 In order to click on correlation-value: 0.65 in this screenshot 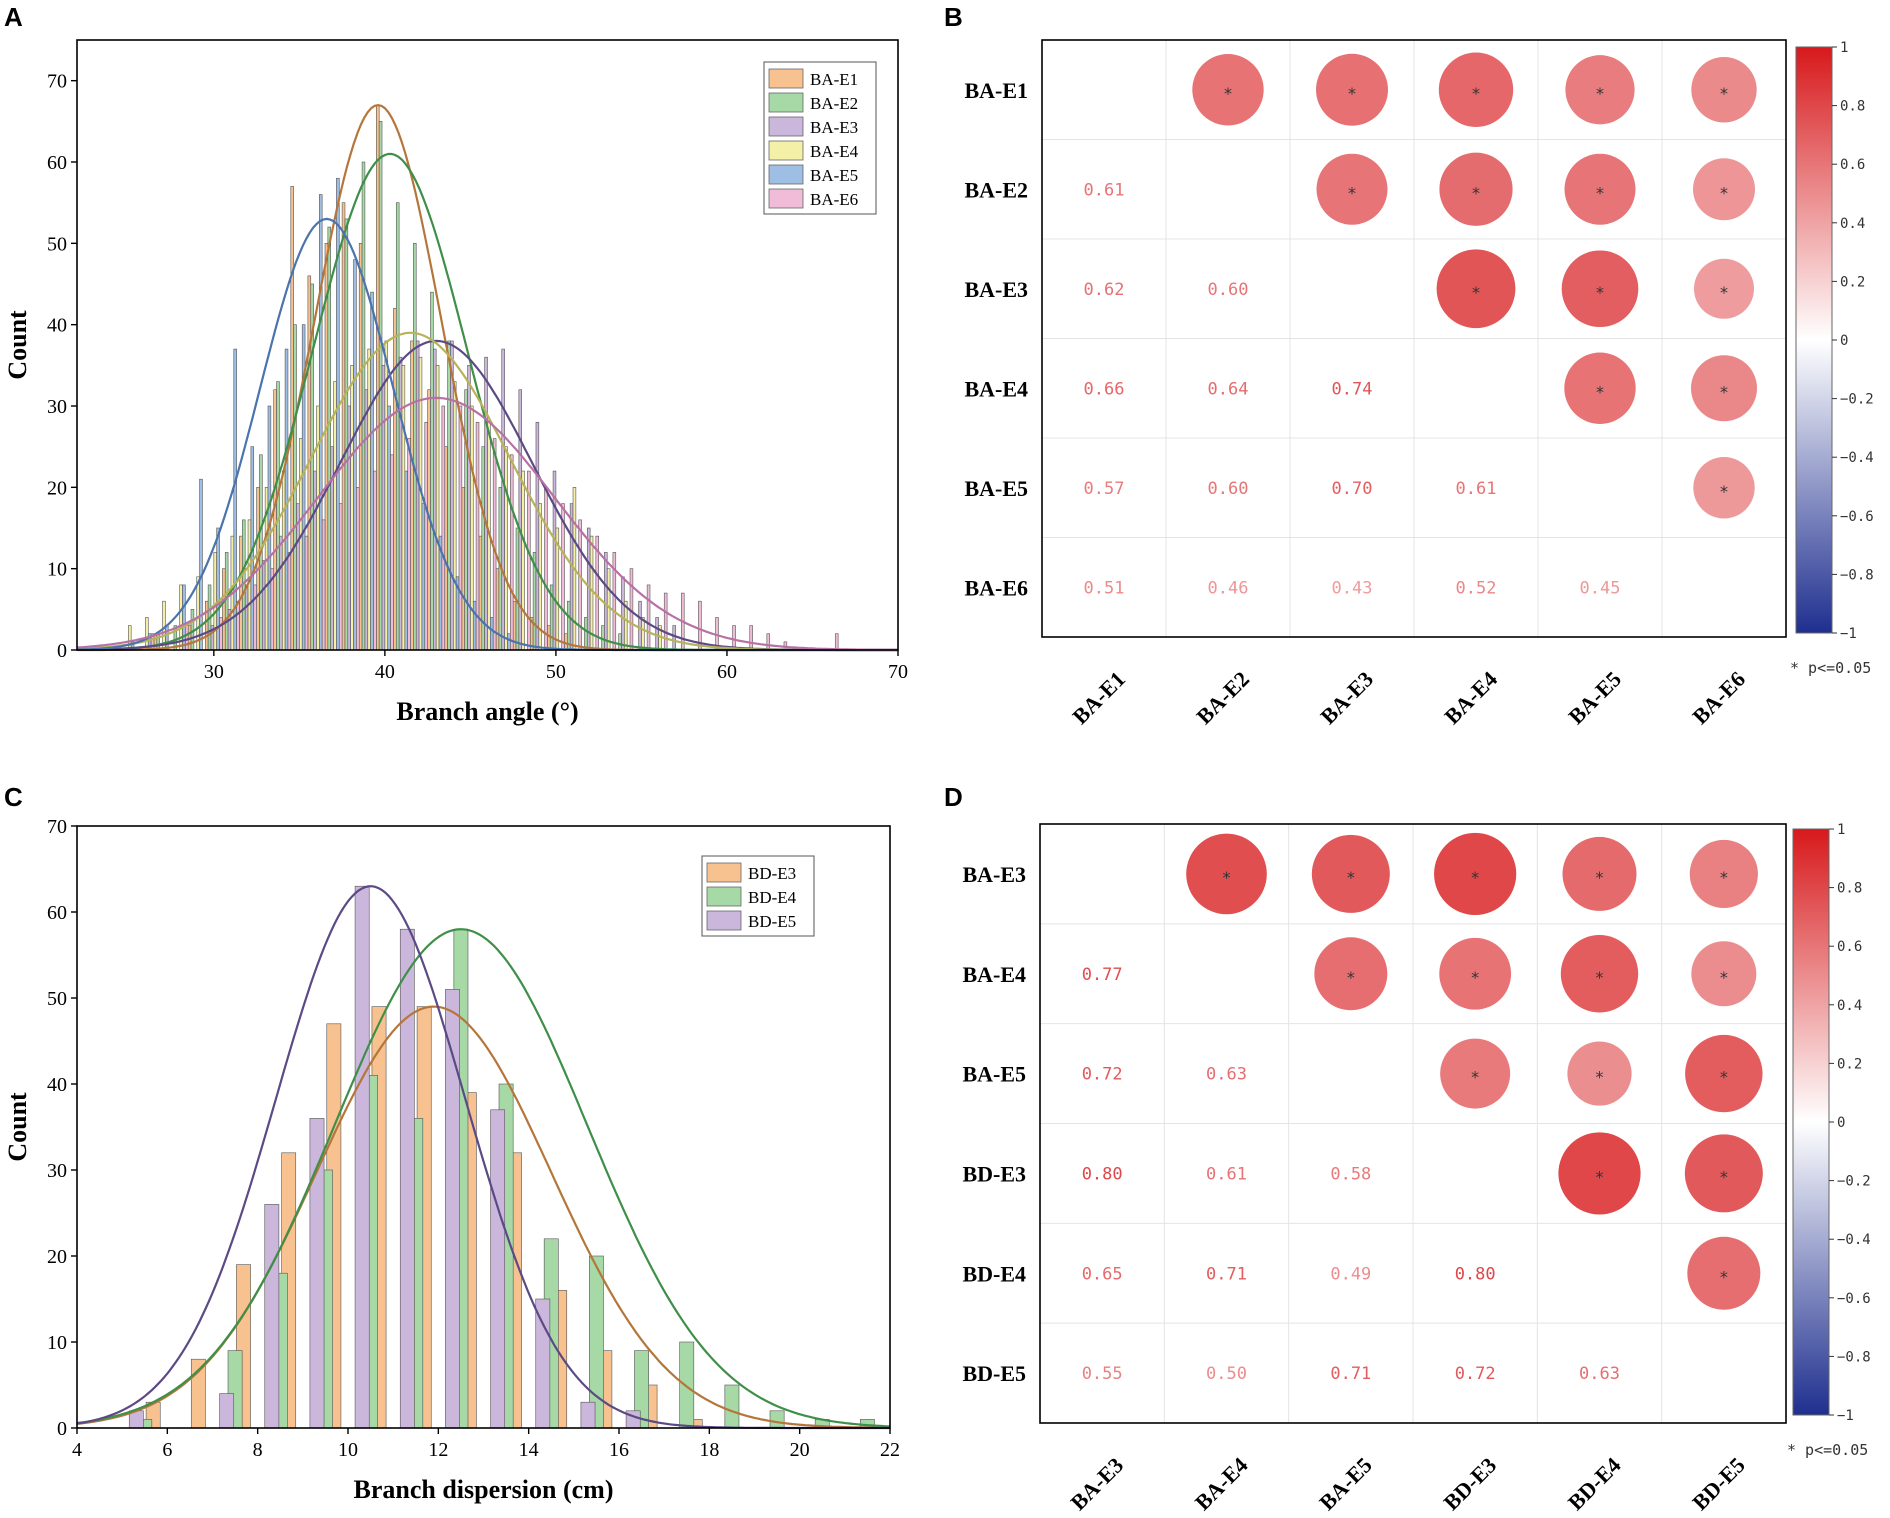, I will do `click(1102, 1274)`.